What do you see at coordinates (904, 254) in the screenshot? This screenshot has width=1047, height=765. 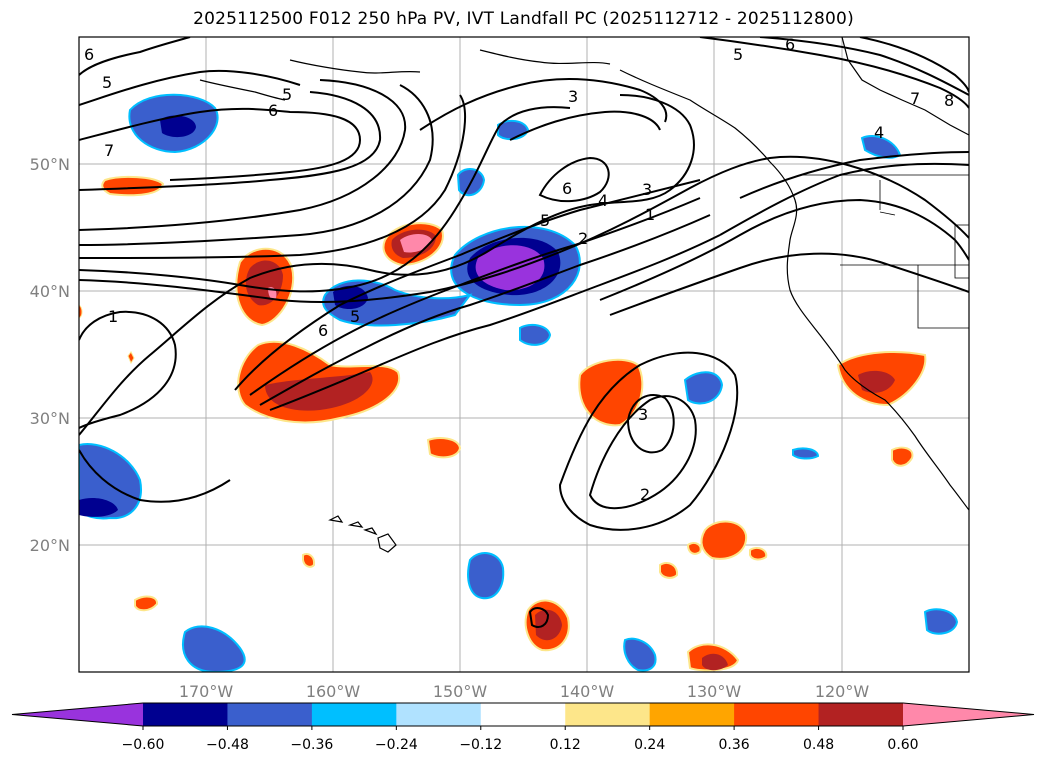 I see `state-borders` at bounding box center [904, 254].